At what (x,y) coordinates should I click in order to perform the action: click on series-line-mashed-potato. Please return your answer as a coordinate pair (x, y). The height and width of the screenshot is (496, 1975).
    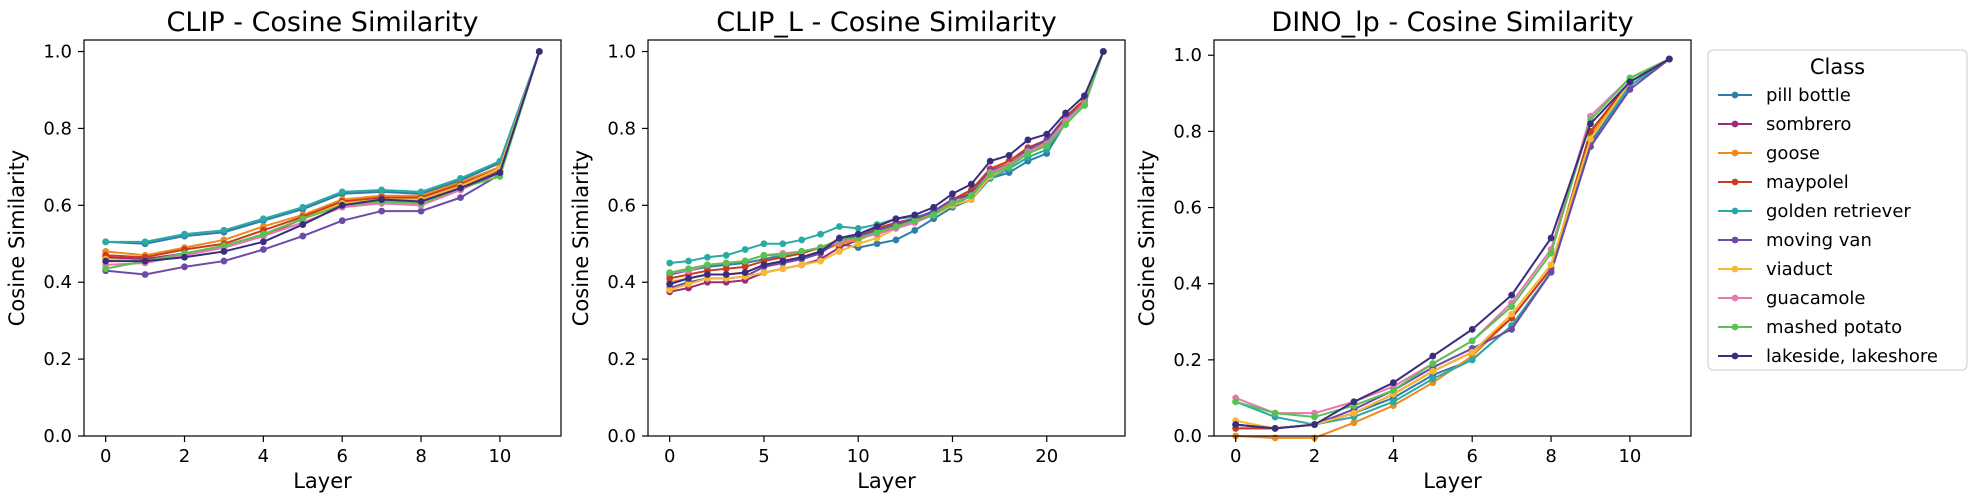
    Looking at the image, I should click on (887, 162).